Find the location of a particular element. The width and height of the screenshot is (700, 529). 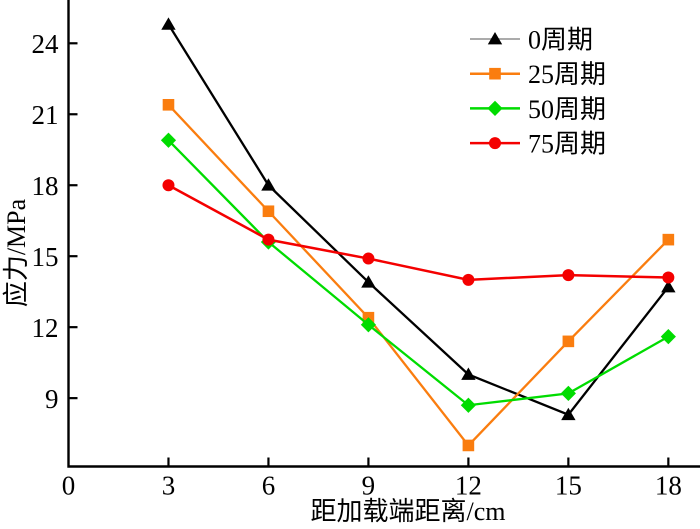

legend-item-0周期: 0周期 is located at coordinates (531, 39).